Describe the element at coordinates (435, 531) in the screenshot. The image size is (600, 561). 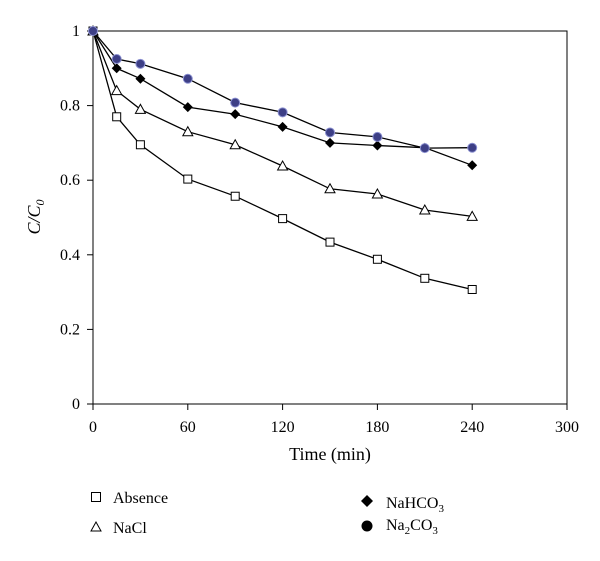
I see `legend-label-na2co3-subscript-3: 3` at that location.